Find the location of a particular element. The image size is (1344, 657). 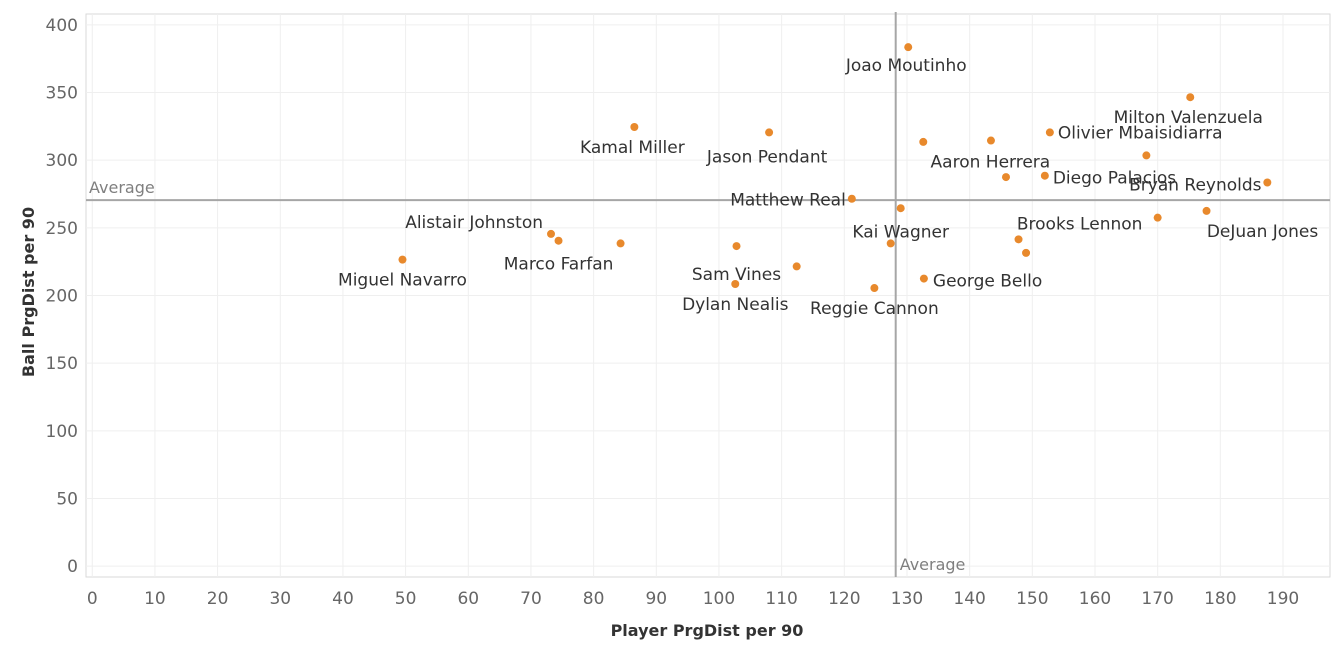

point-label: Joao Moutinho is located at coordinates (906, 66).